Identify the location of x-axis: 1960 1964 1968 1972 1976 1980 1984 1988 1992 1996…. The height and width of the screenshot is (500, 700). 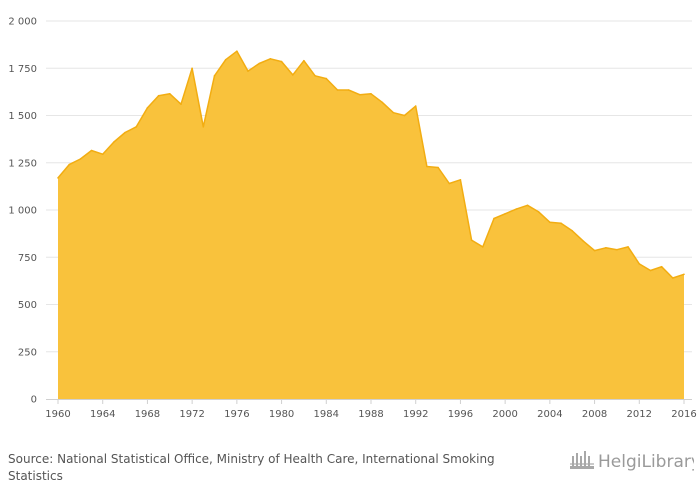
(371, 409).